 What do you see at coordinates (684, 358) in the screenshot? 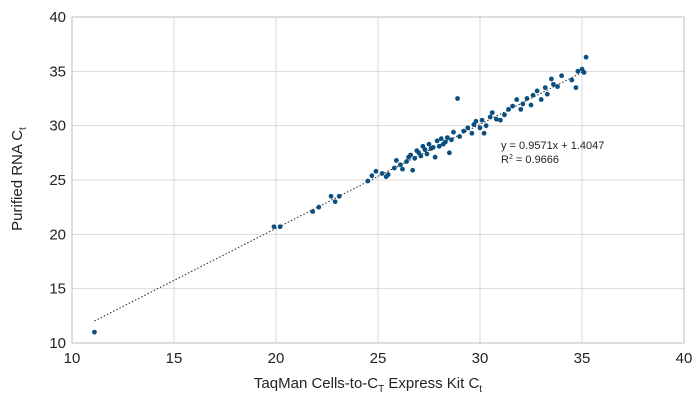
I see `x-tick-label: 40` at bounding box center [684, 358].